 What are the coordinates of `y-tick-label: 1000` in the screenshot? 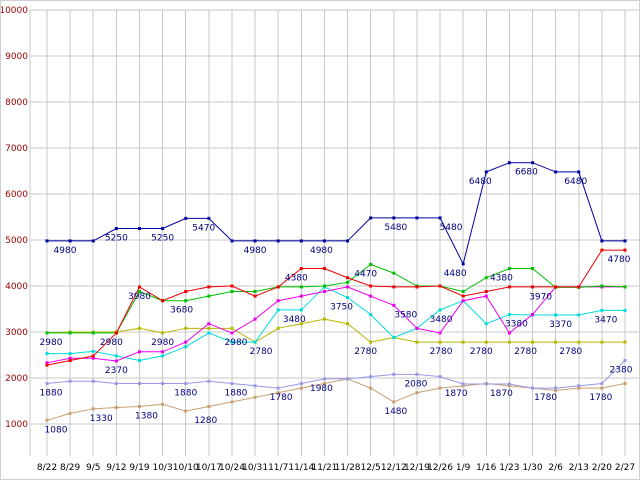 It's located at (16, 425).